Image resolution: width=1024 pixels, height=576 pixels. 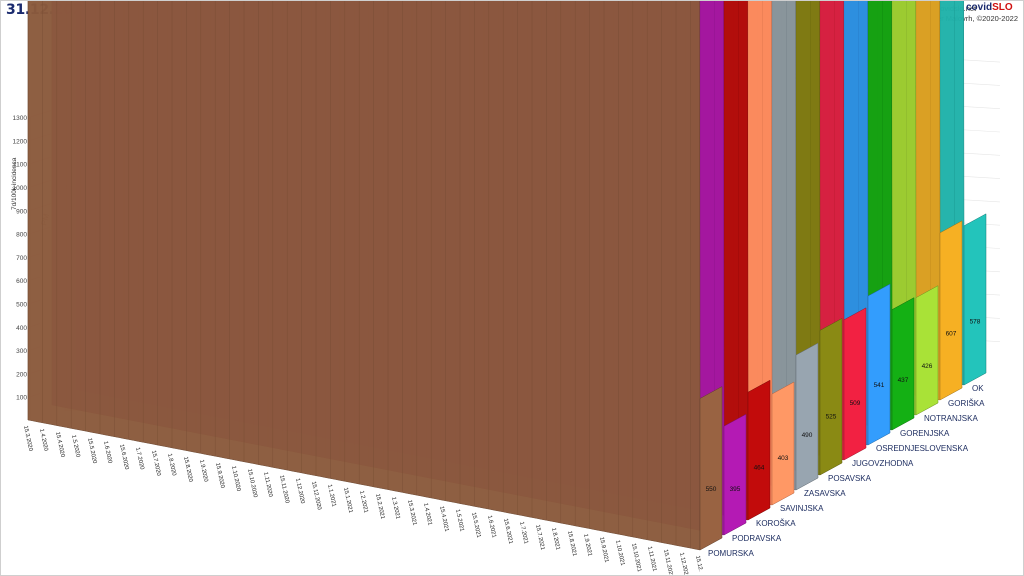 What do you see at coordinates (75, 445) in the screenshot?
I see `x-tick-label: 1.5.2020` at bounding box center [75, 445].